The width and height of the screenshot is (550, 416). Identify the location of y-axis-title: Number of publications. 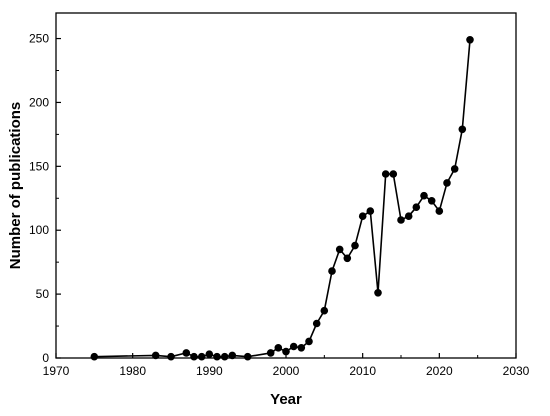
(15, 186).